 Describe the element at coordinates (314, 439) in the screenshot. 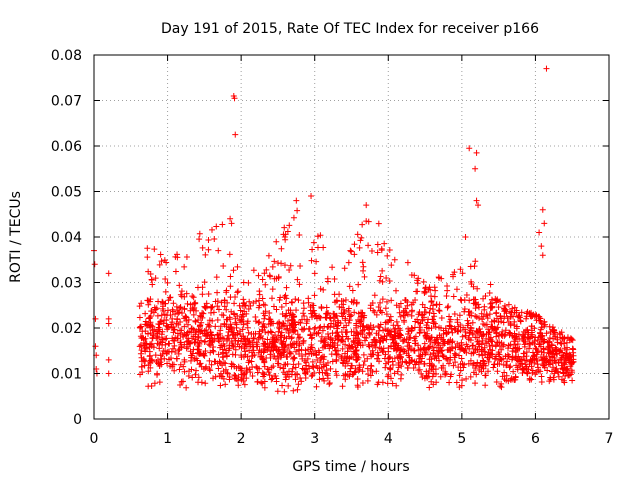

I see `x-tick-label: 3` at that location.